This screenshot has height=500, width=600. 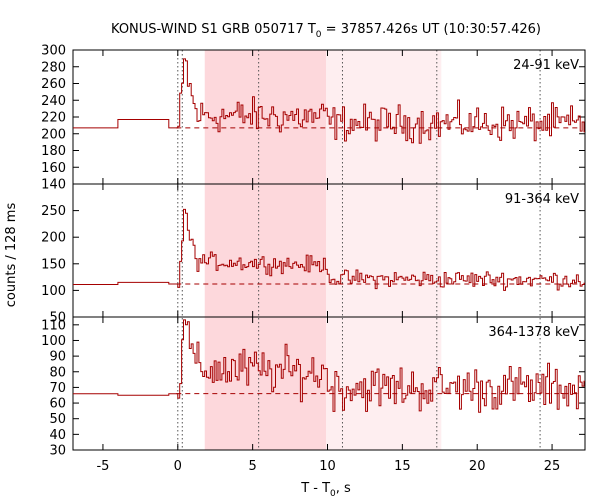 I want to click on energy-band-label: 91-364 keV, so click(x=542, y=199).